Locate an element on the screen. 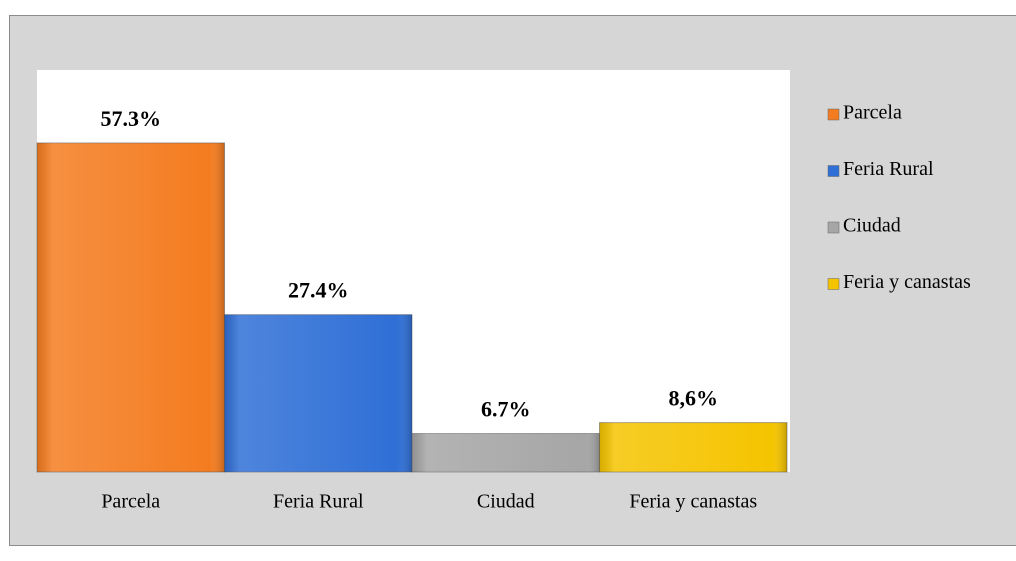 This screenshot has width=1016, height=561. legend-label: Feria Rural is located at coordinates (888, 169).